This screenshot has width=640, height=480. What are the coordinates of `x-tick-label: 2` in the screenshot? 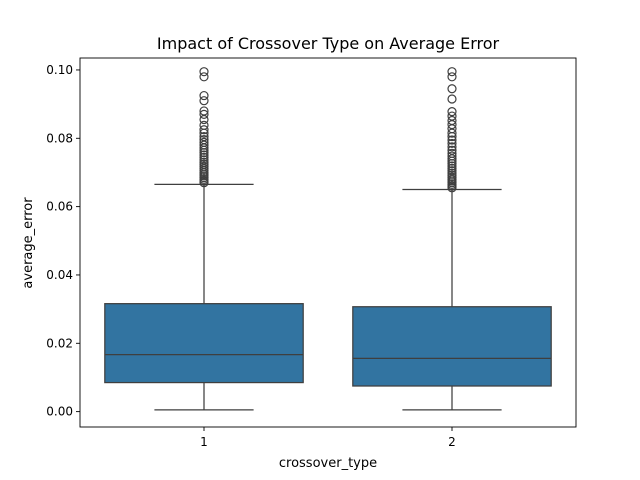 It's located at (452, 442).